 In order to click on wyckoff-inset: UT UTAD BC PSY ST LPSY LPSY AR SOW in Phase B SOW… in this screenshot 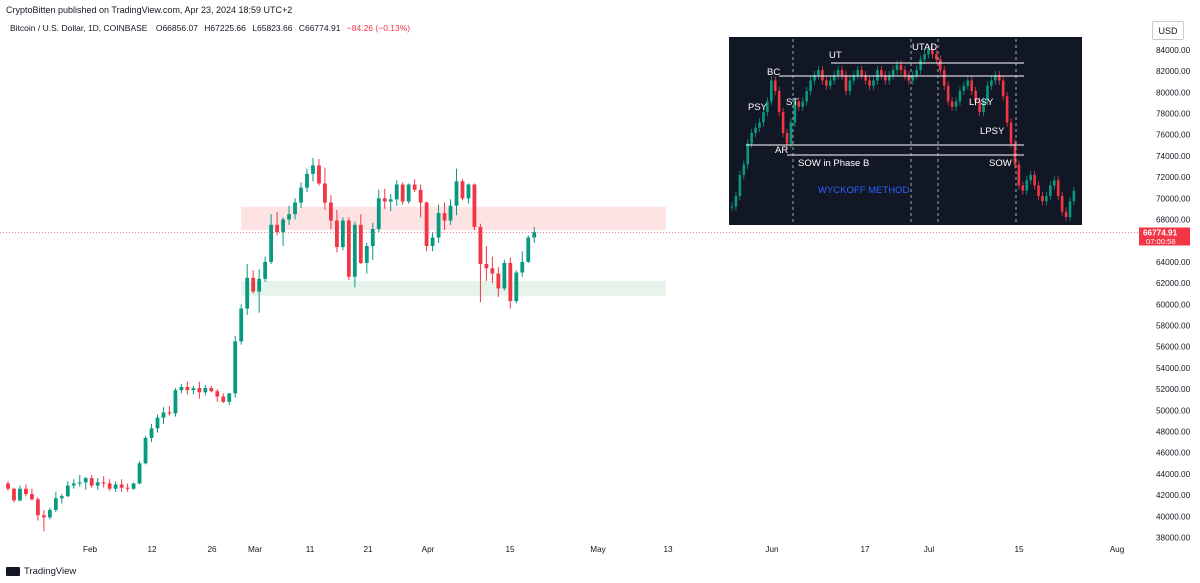, I will do `click(905, 131)`.